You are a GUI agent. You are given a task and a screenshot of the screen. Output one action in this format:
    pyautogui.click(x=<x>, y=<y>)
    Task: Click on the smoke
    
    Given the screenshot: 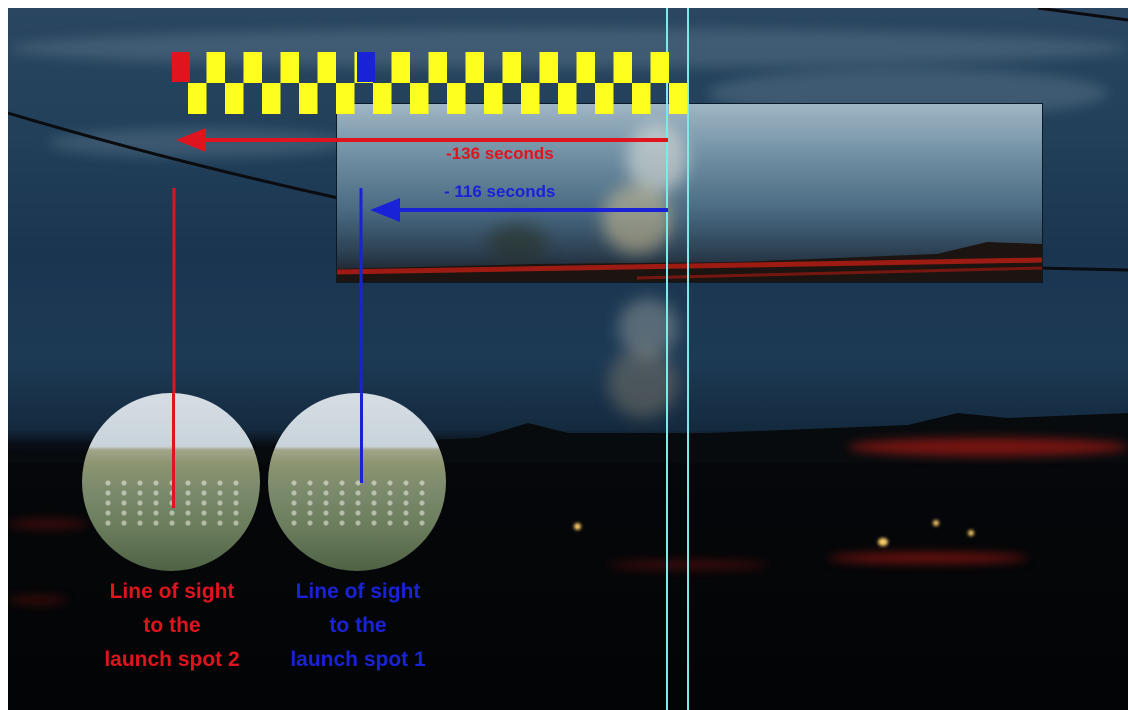 What is the action you would take?
    pyautogui.click(x=648, y=328)
    